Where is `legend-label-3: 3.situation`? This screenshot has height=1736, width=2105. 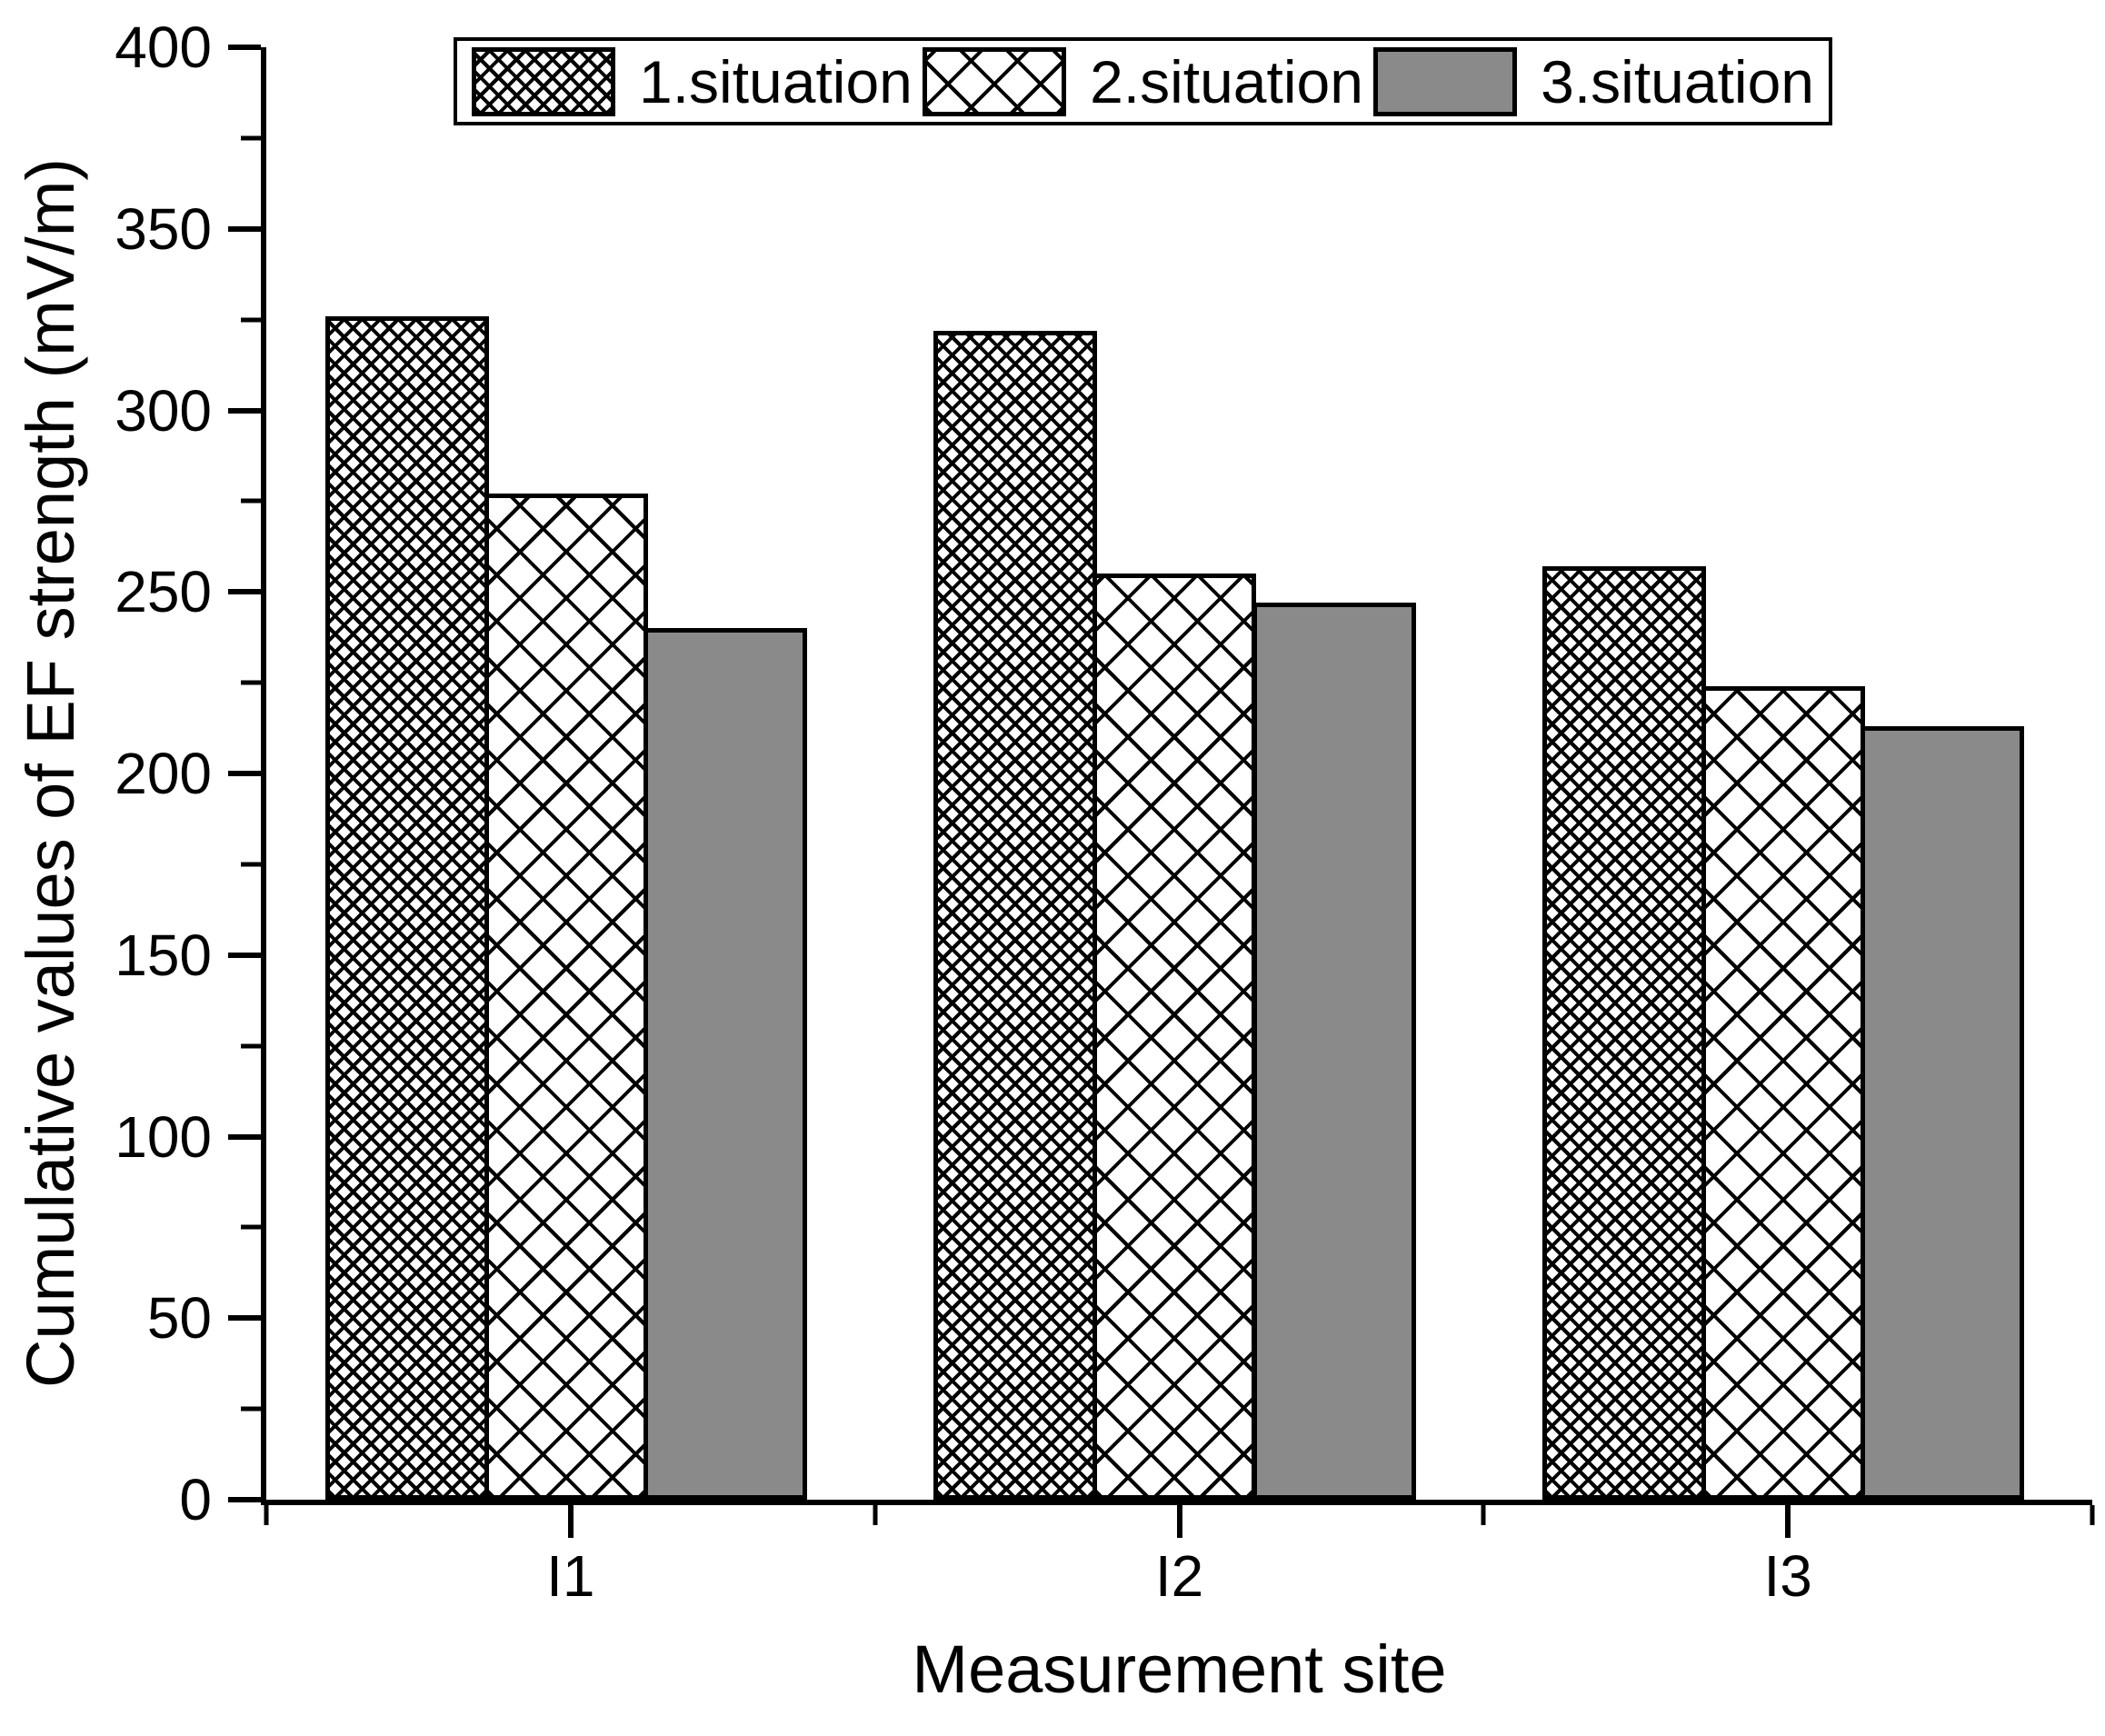
legend-label-3: 3.situation is located at coordinates (1678, 81).